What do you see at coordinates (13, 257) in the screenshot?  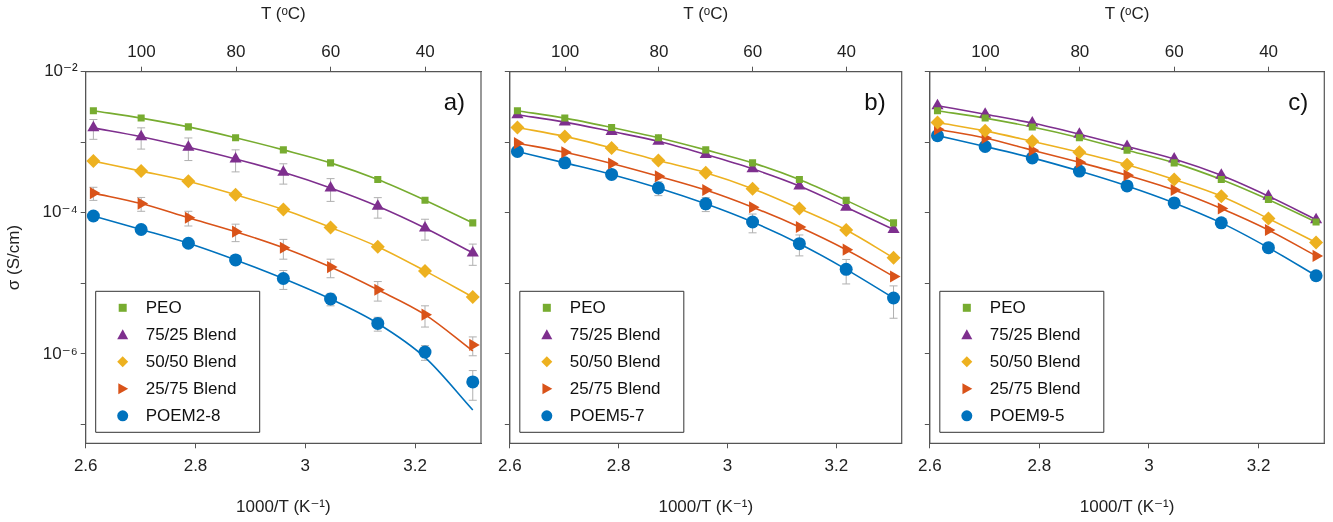 I see `y-axis-title: σ (S/cm)` at bounding box center [13, 257].